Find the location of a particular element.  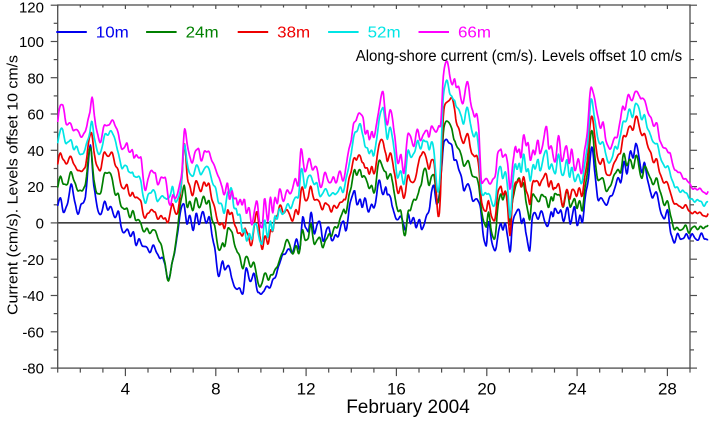

svg-text: -20 is located at coordinates (33, 260).